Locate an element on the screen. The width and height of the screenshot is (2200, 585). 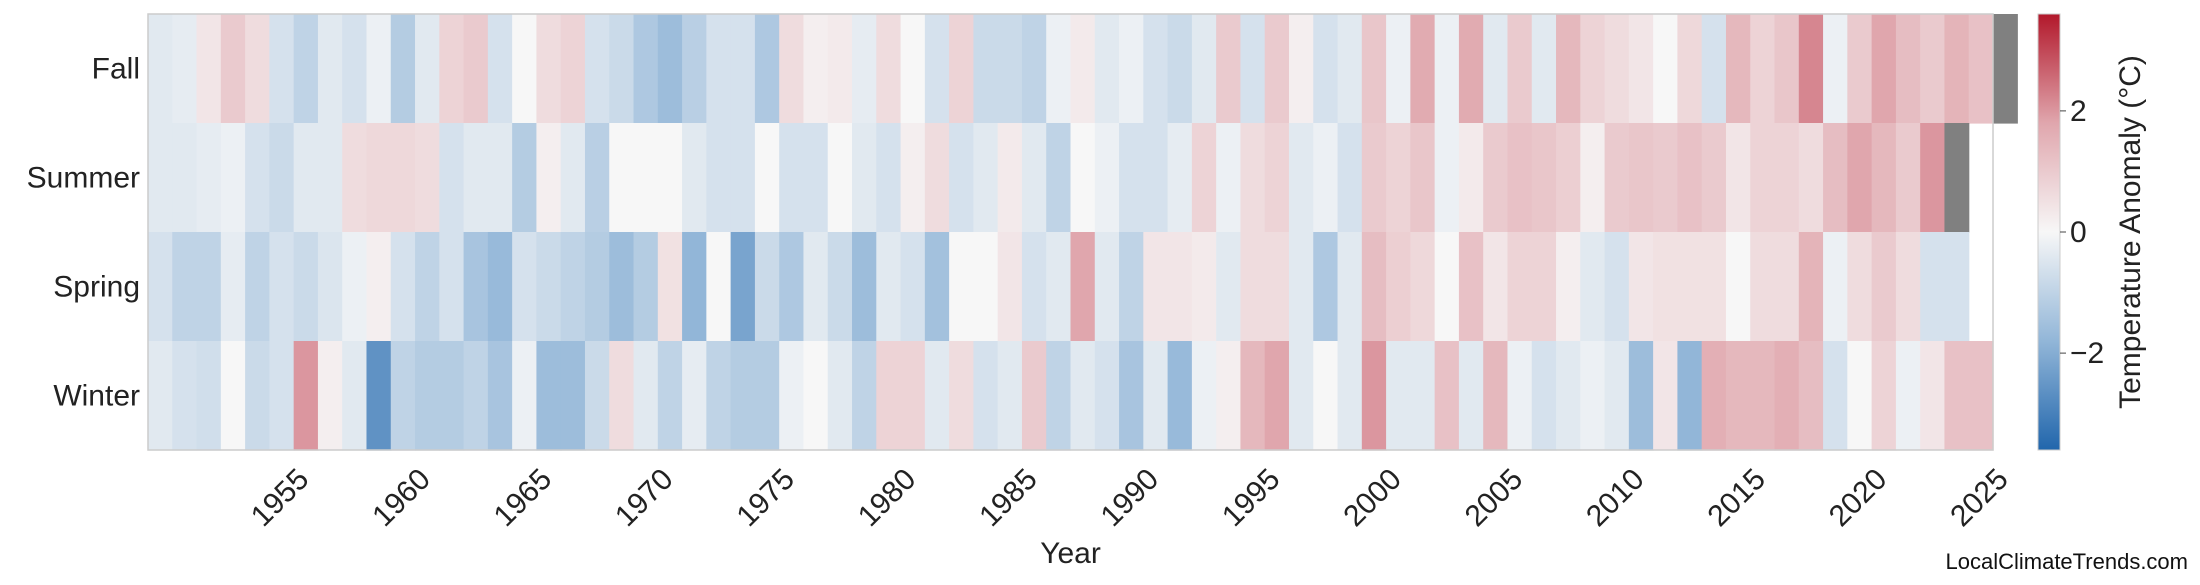
row-label: Winter is located at coordinates (96, 396).